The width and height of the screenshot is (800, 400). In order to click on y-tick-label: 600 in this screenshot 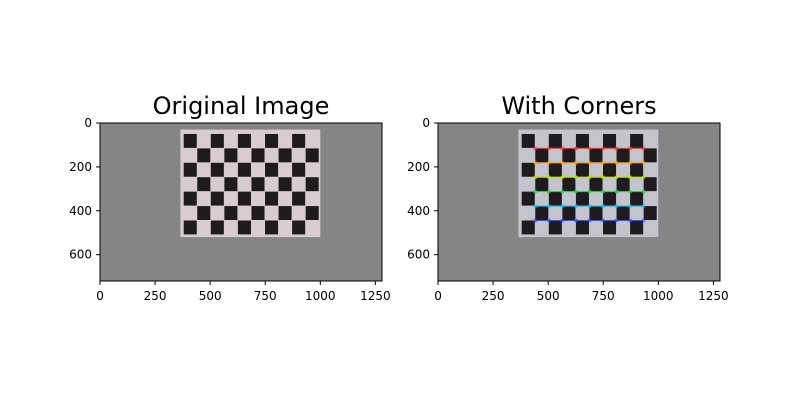, I will do `click(80, 255)`.